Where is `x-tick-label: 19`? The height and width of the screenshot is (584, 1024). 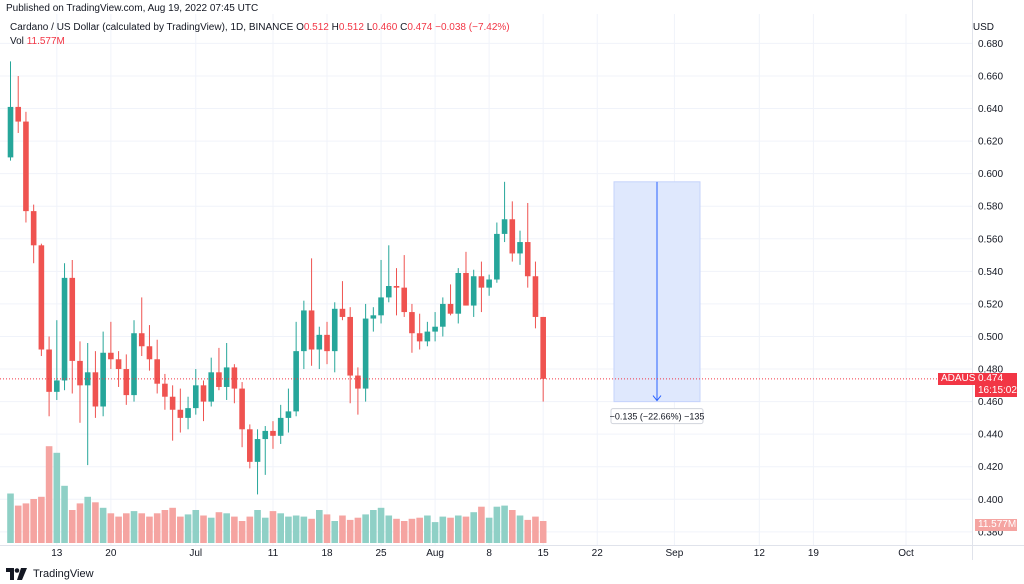 x-tick-label: 19 is located at coordinates (814, 553).